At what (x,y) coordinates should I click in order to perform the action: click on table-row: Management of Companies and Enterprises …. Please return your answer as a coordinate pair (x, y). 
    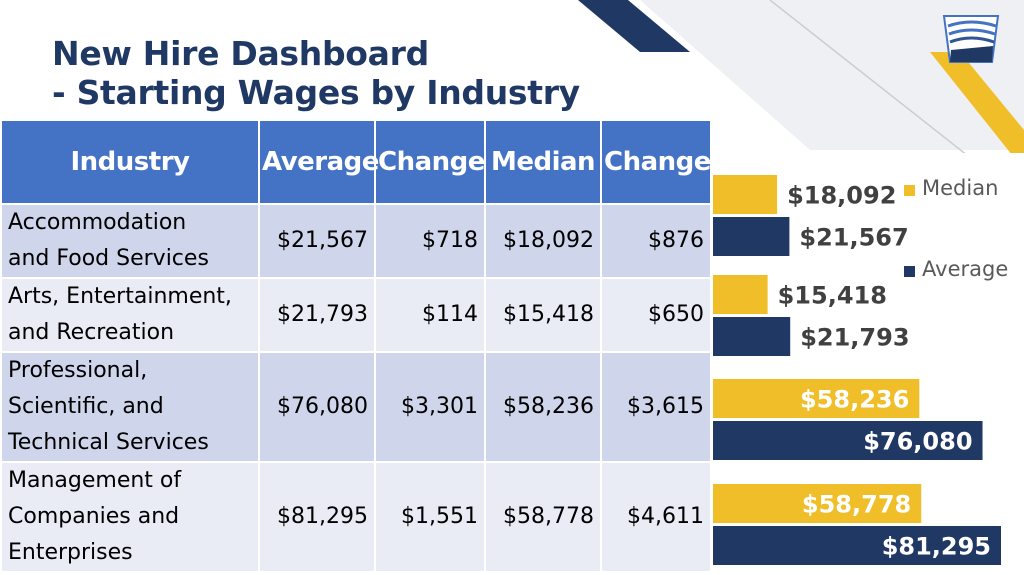
    Looking at the image, I should click on (356, 517).